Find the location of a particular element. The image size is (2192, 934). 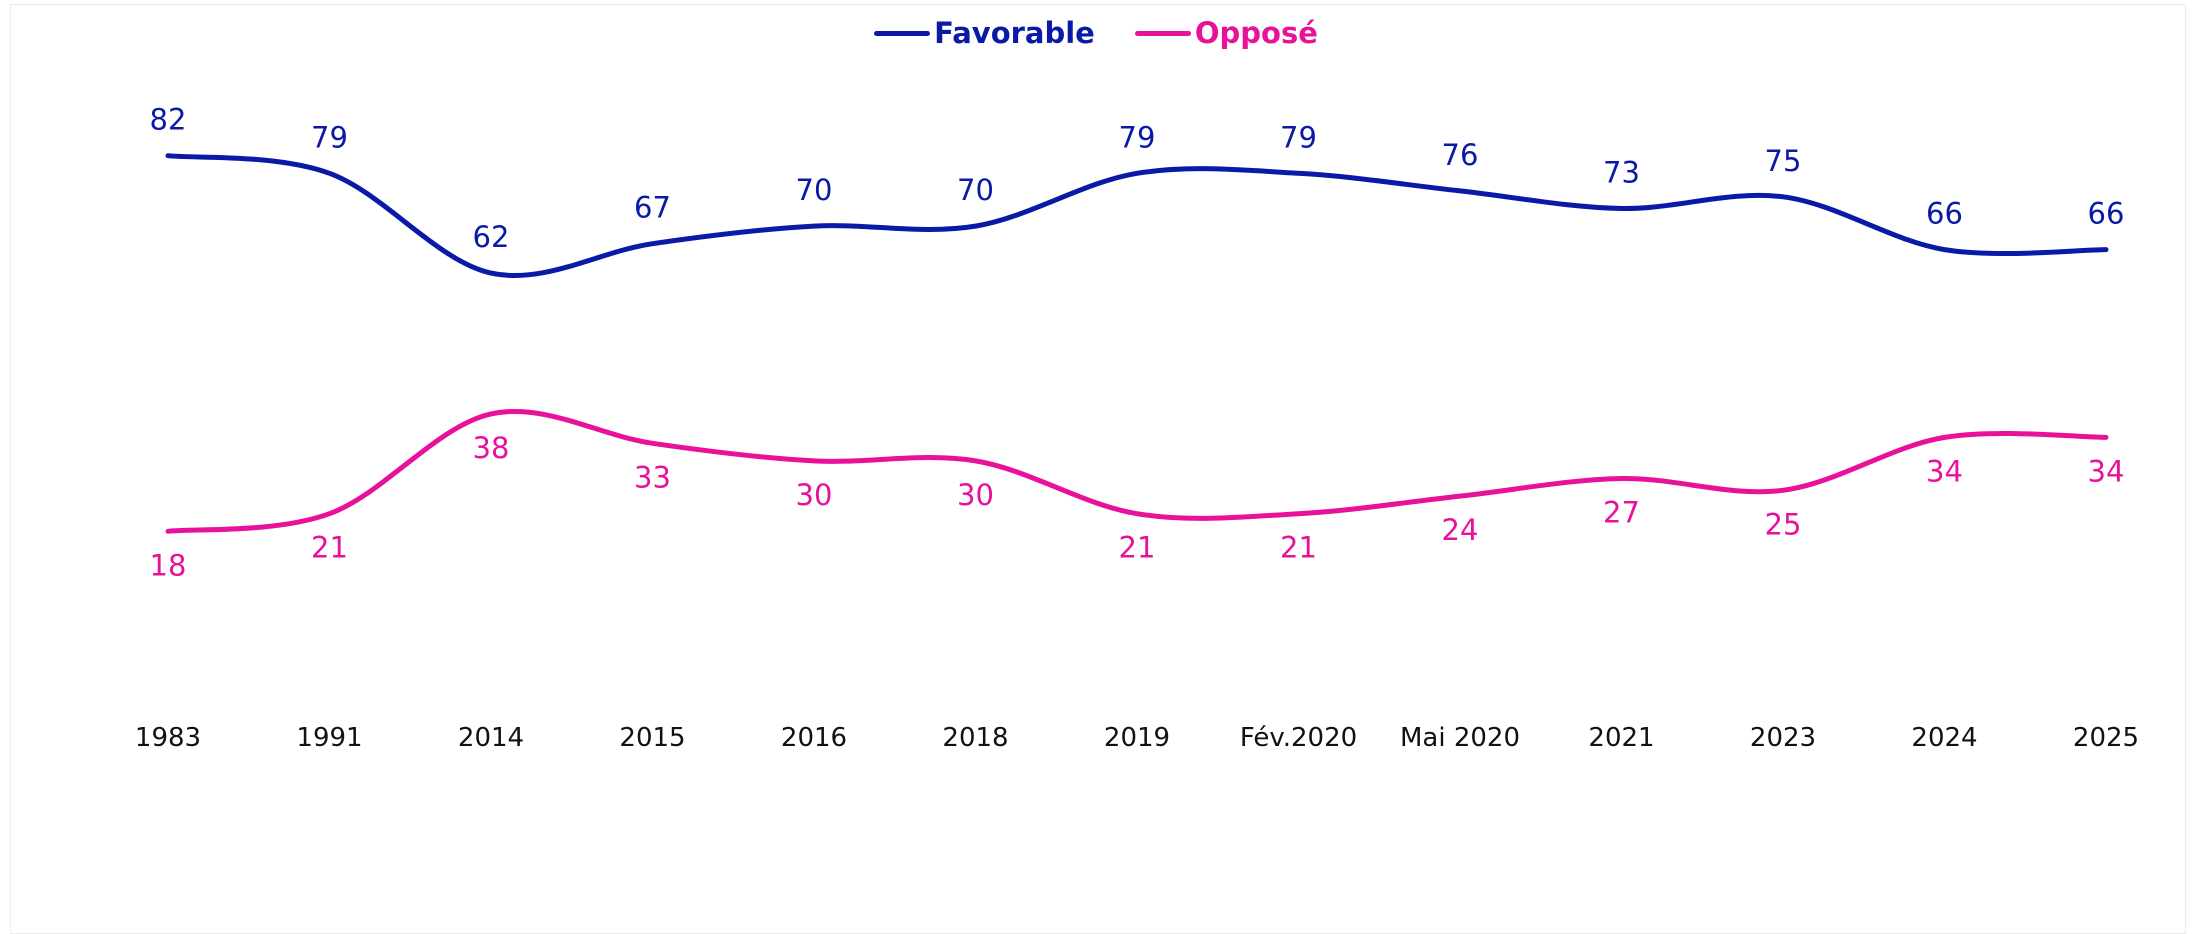

data-label-favorable: 62 is located at coordinates (491, 237).